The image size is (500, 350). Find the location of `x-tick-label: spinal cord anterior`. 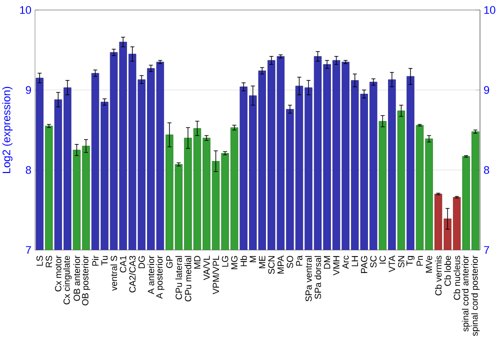

x-tick-label: spinal cord anterior is located at coordinates (466, 294).